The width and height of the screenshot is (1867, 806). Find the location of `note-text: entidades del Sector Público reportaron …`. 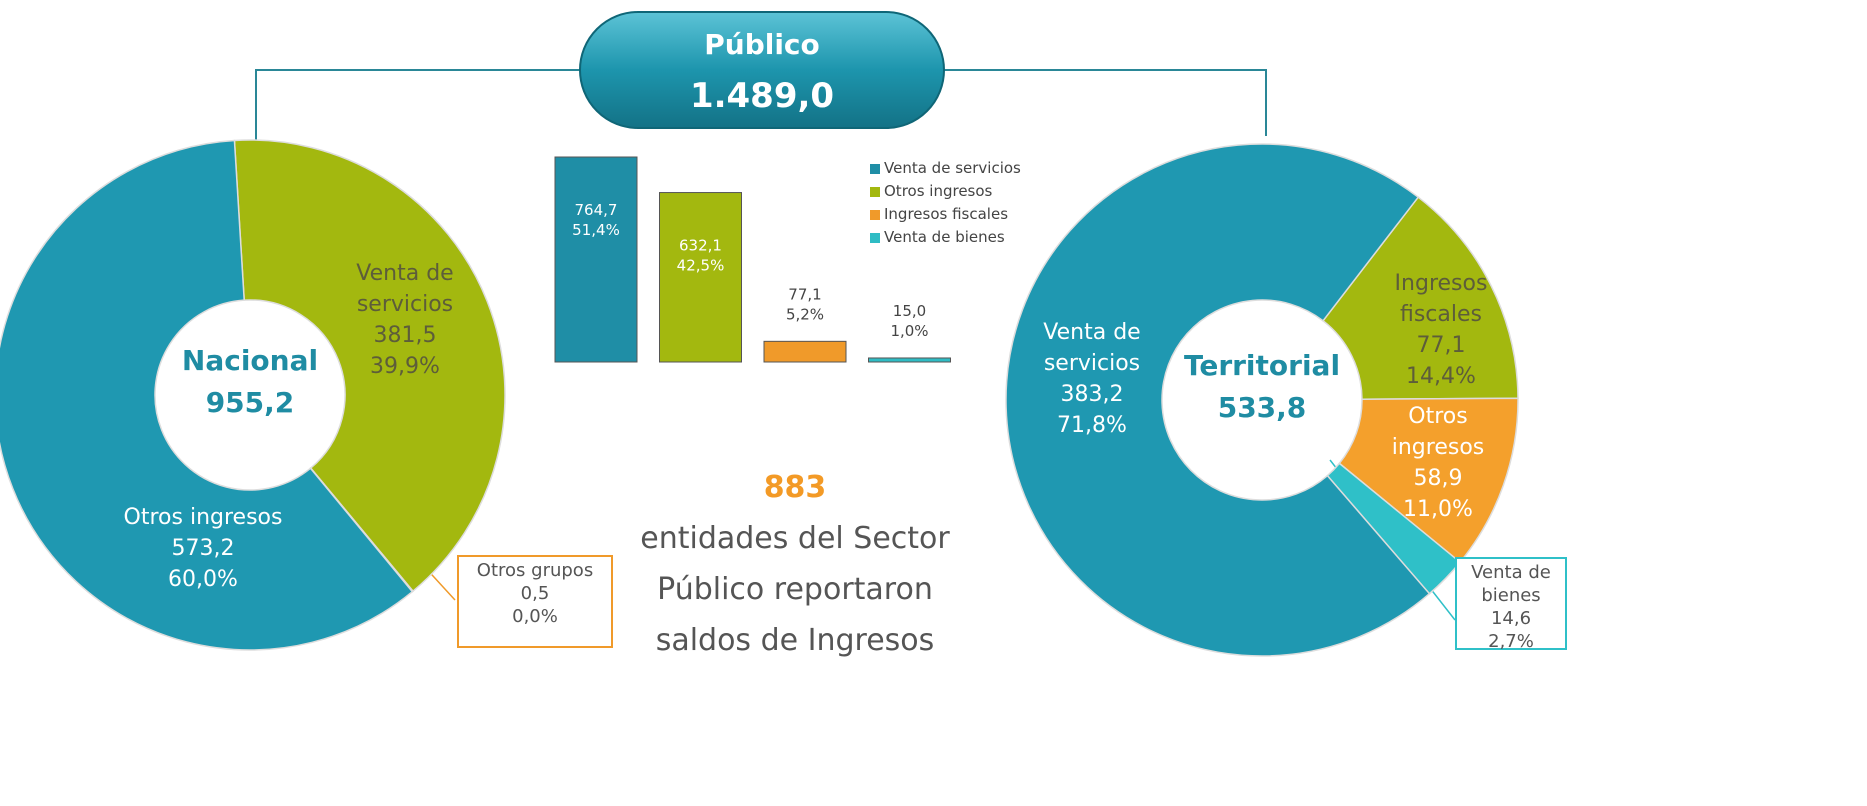

note-text: entidades del Sector Público reportaron … is located at coordinates (795, 589).